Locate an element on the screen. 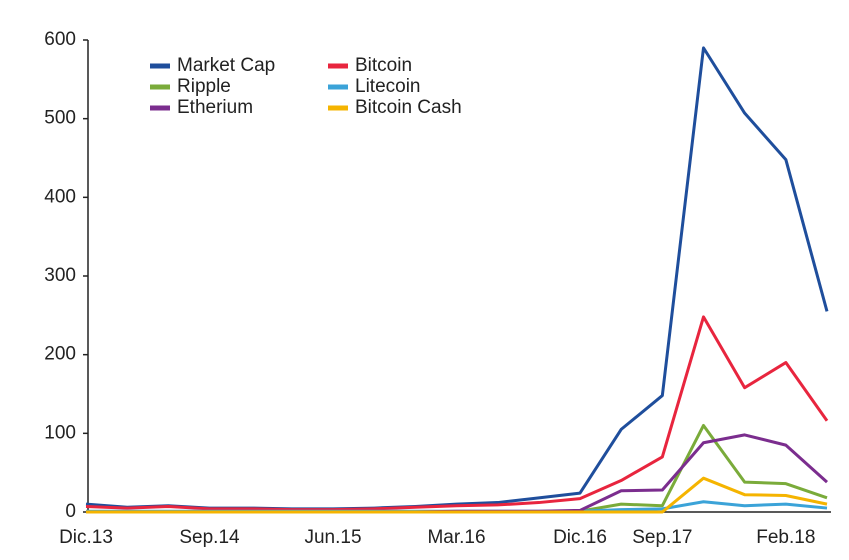 This screenshot has height=560, width=849. y-tick-label: 200 is located at coordinates (60, 354).